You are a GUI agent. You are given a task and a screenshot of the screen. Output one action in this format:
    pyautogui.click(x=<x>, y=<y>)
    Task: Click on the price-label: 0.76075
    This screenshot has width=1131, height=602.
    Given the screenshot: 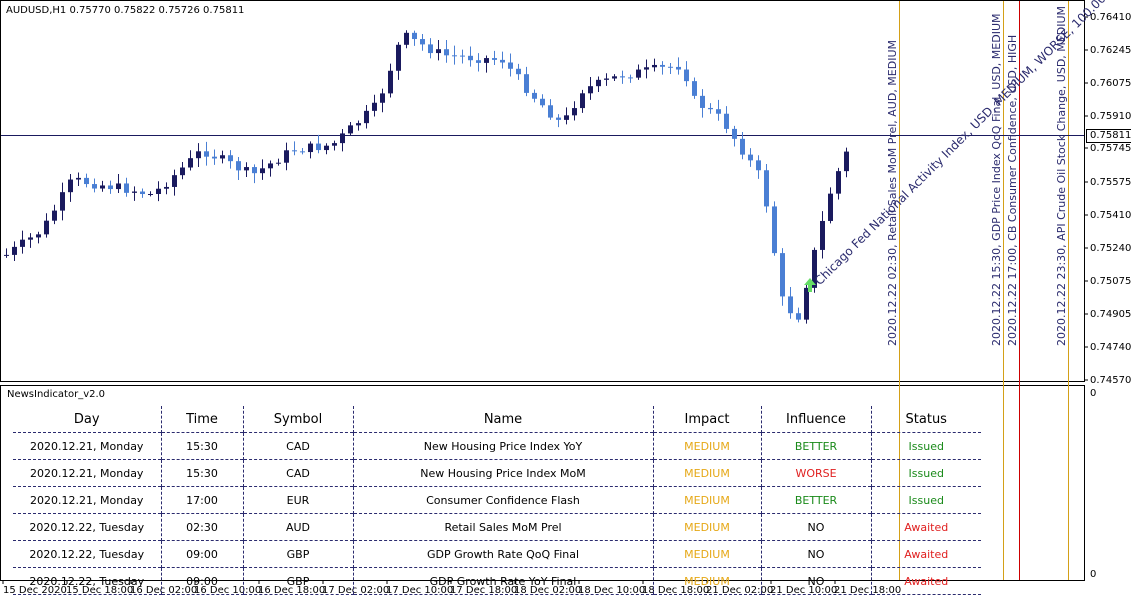 What is the action you would take?
    pyautogui.click(x=1110, y=83)
    